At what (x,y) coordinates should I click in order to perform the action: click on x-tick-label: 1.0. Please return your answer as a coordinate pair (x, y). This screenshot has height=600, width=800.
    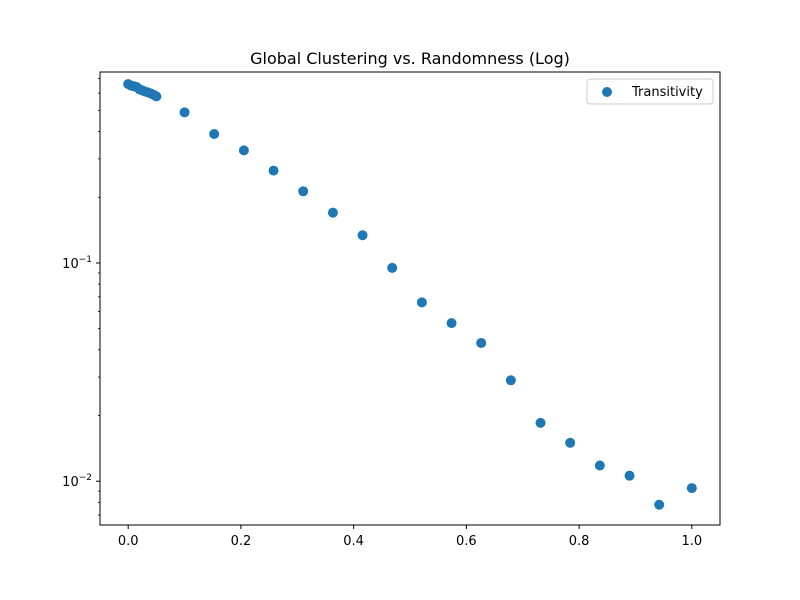
    Looking at the image, I should click on (691, 541).